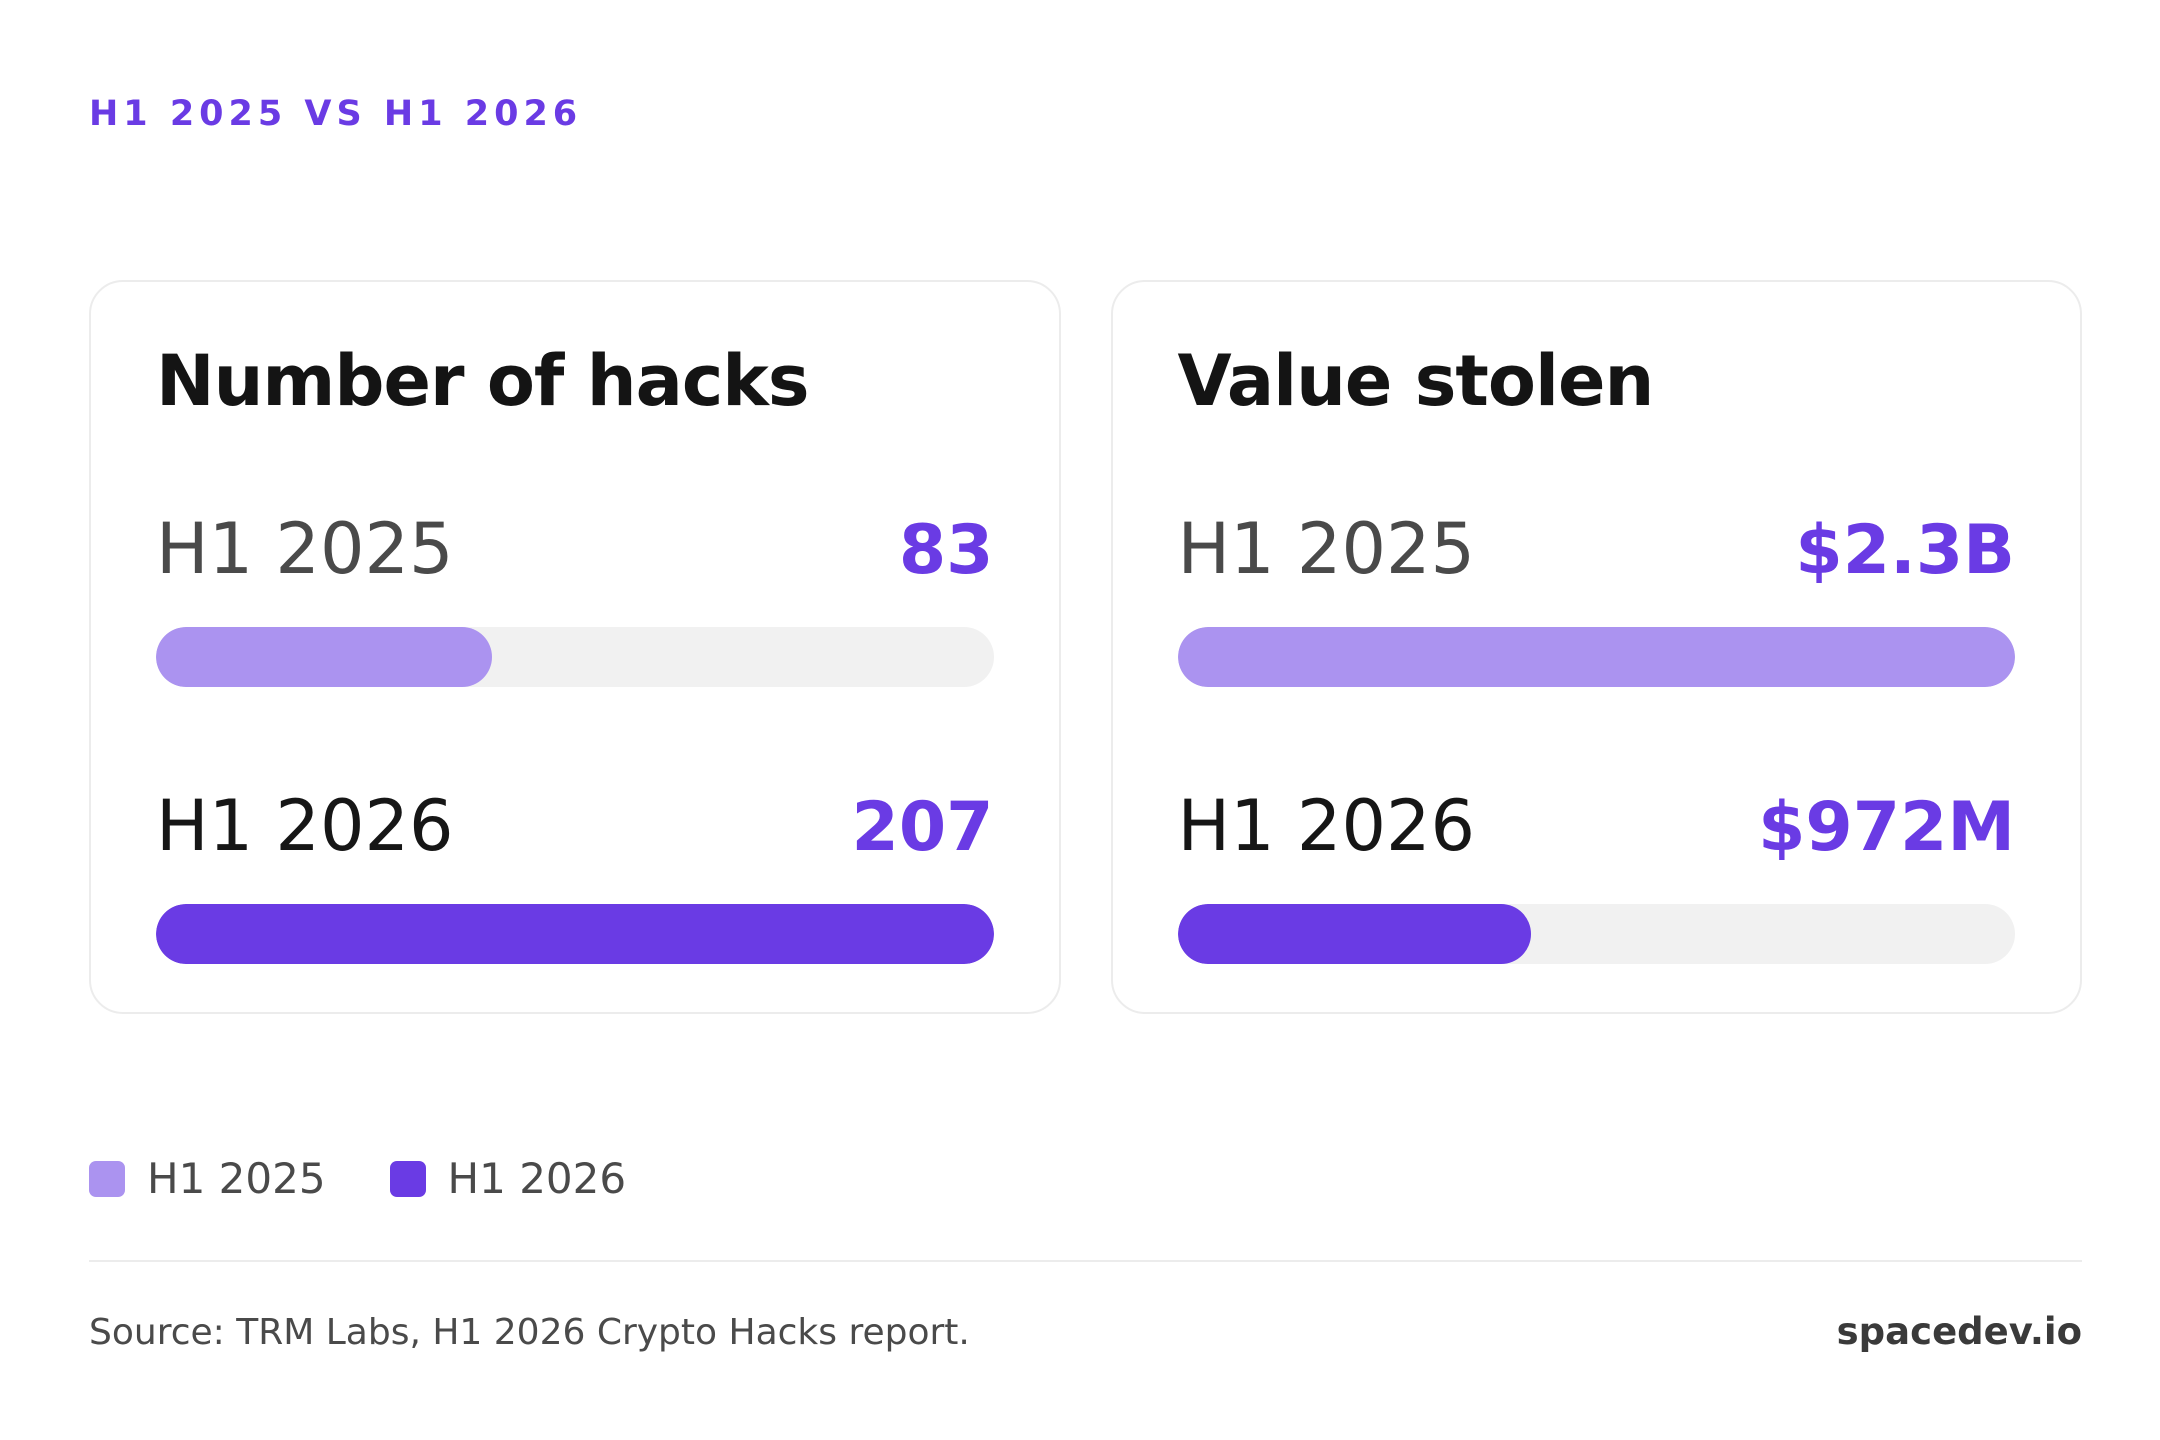 The width and height of the screenshot is (2160, 1440). Describe the element at coordinates (1886, 827) in the screenshot. I see `value-label: $972M` at that location.